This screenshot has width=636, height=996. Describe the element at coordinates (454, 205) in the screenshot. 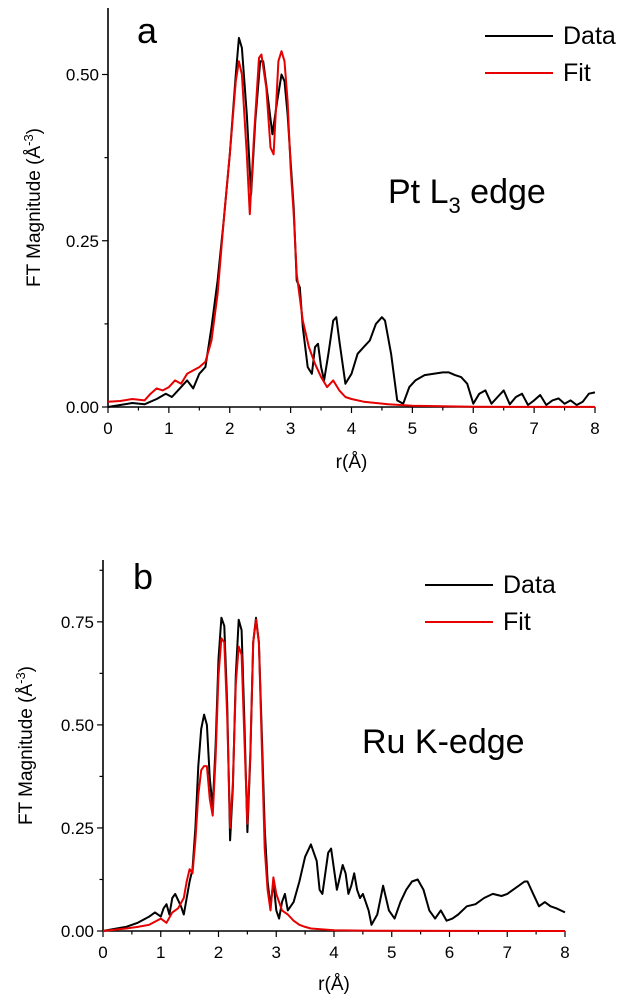

I see `edge-annotation-subscript: 3` at that location.